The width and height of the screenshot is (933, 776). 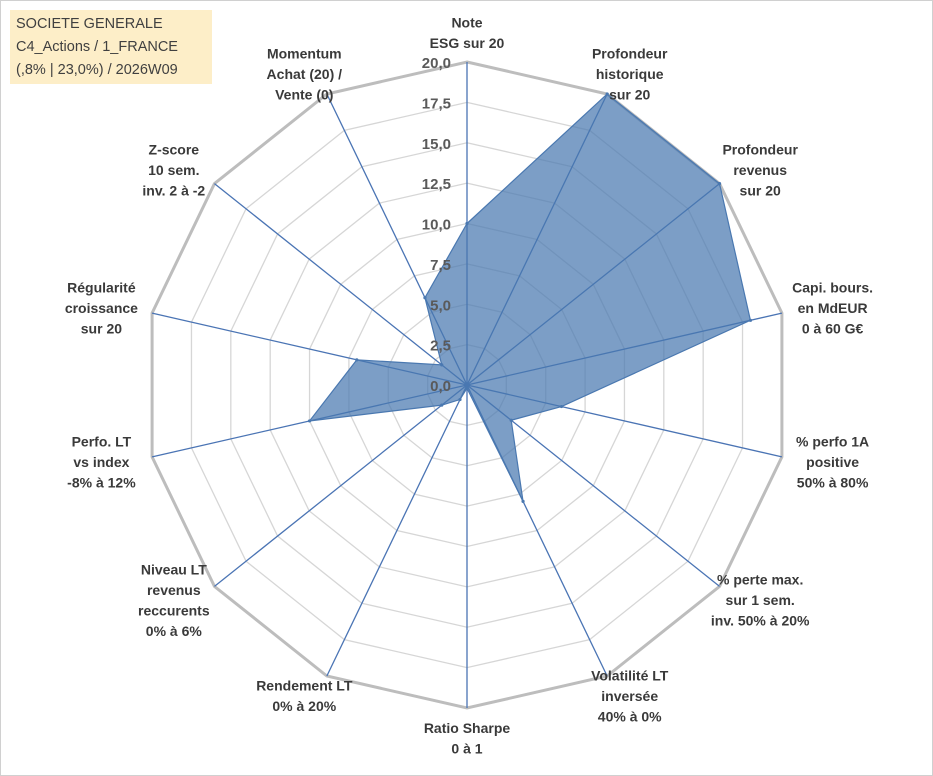 I want to click on axis-label: Perfo. LT vs index -8% à 12%, so click(x=101, y=461).